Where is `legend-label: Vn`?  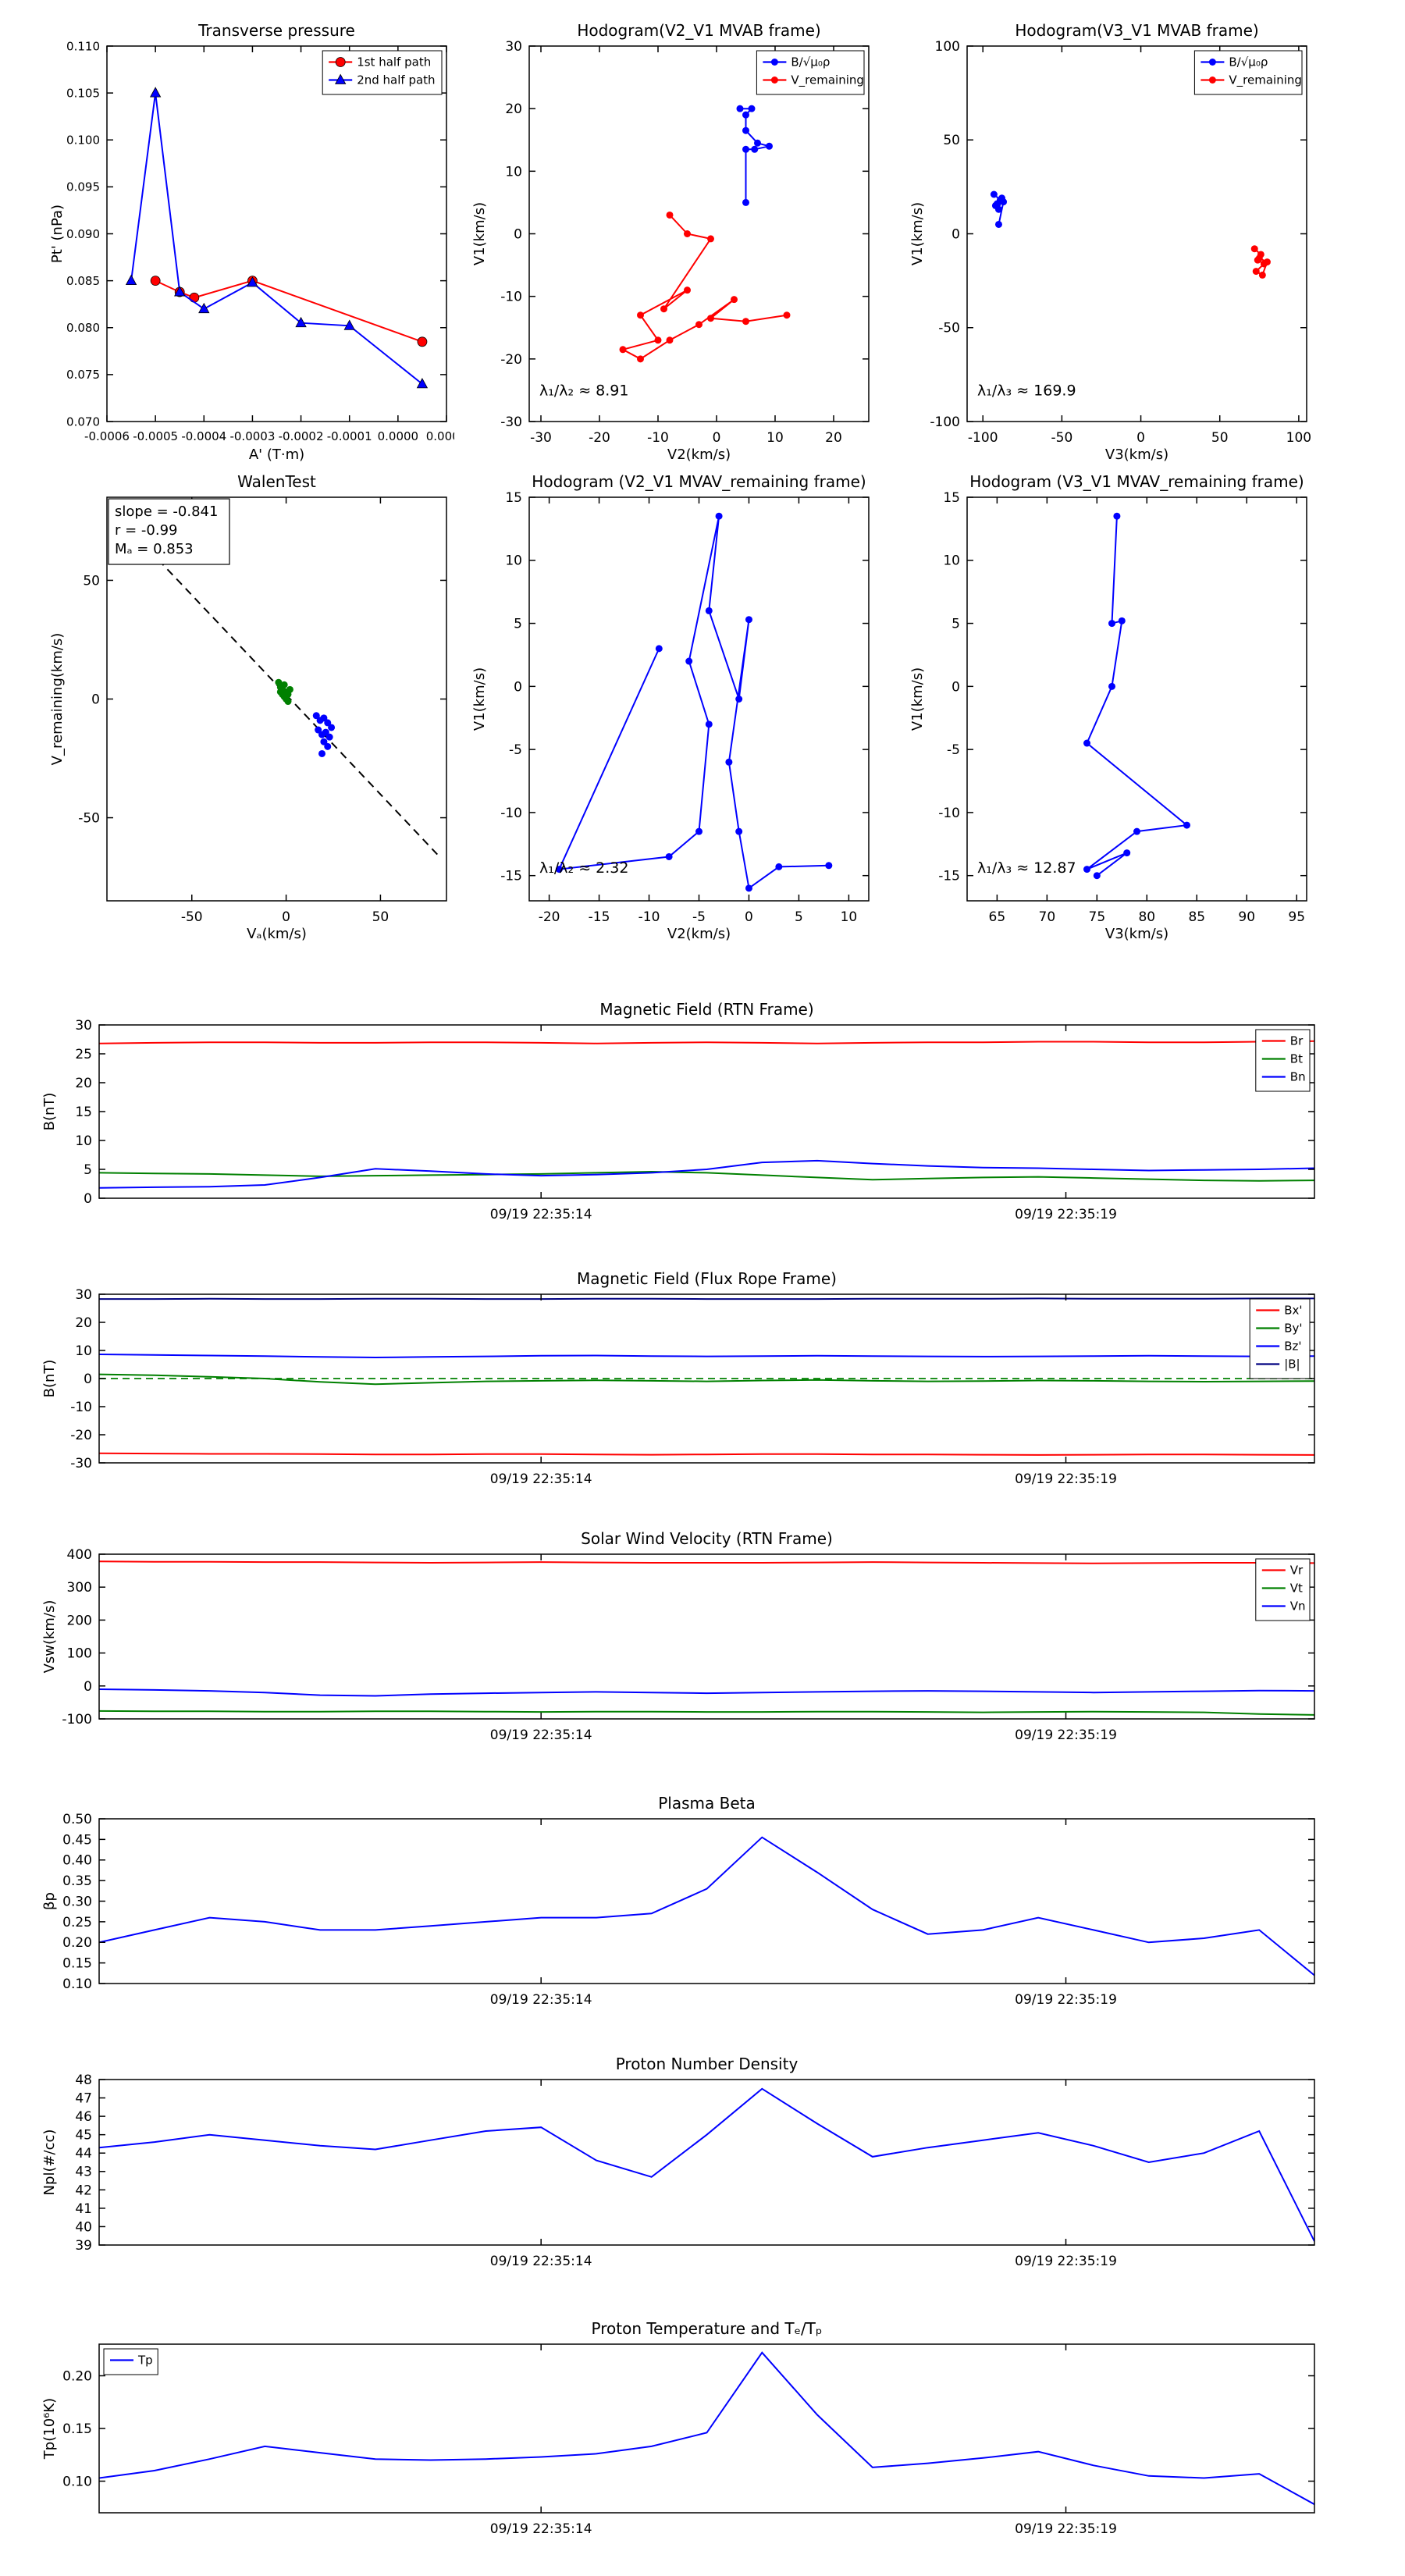
legend-label: Vn is located at coordinates (1298, 1606).